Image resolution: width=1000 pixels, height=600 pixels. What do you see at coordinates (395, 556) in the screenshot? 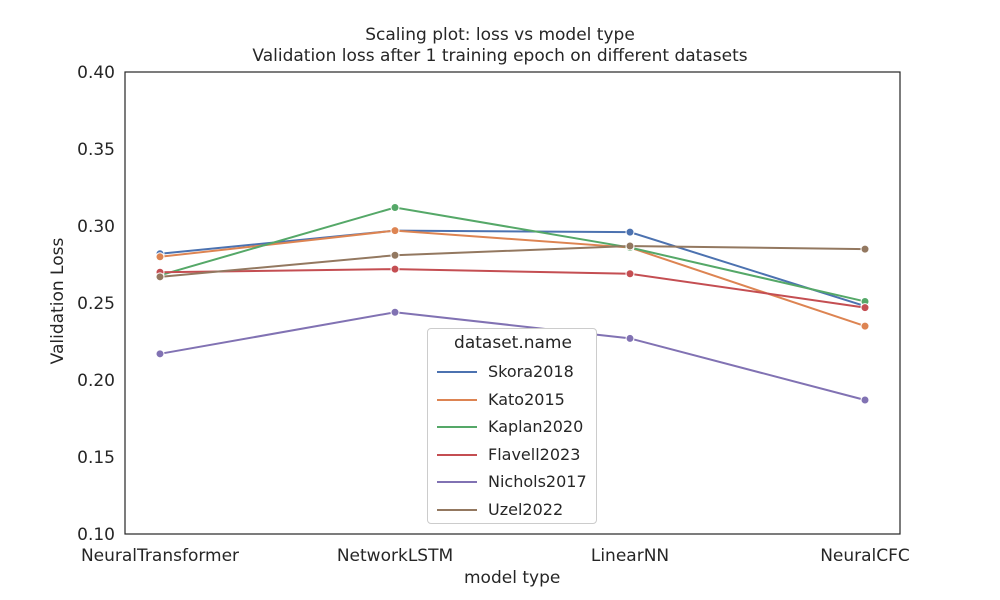
I see `x-tick-label: NetworkLSTM` at bounding box center [395, 556].